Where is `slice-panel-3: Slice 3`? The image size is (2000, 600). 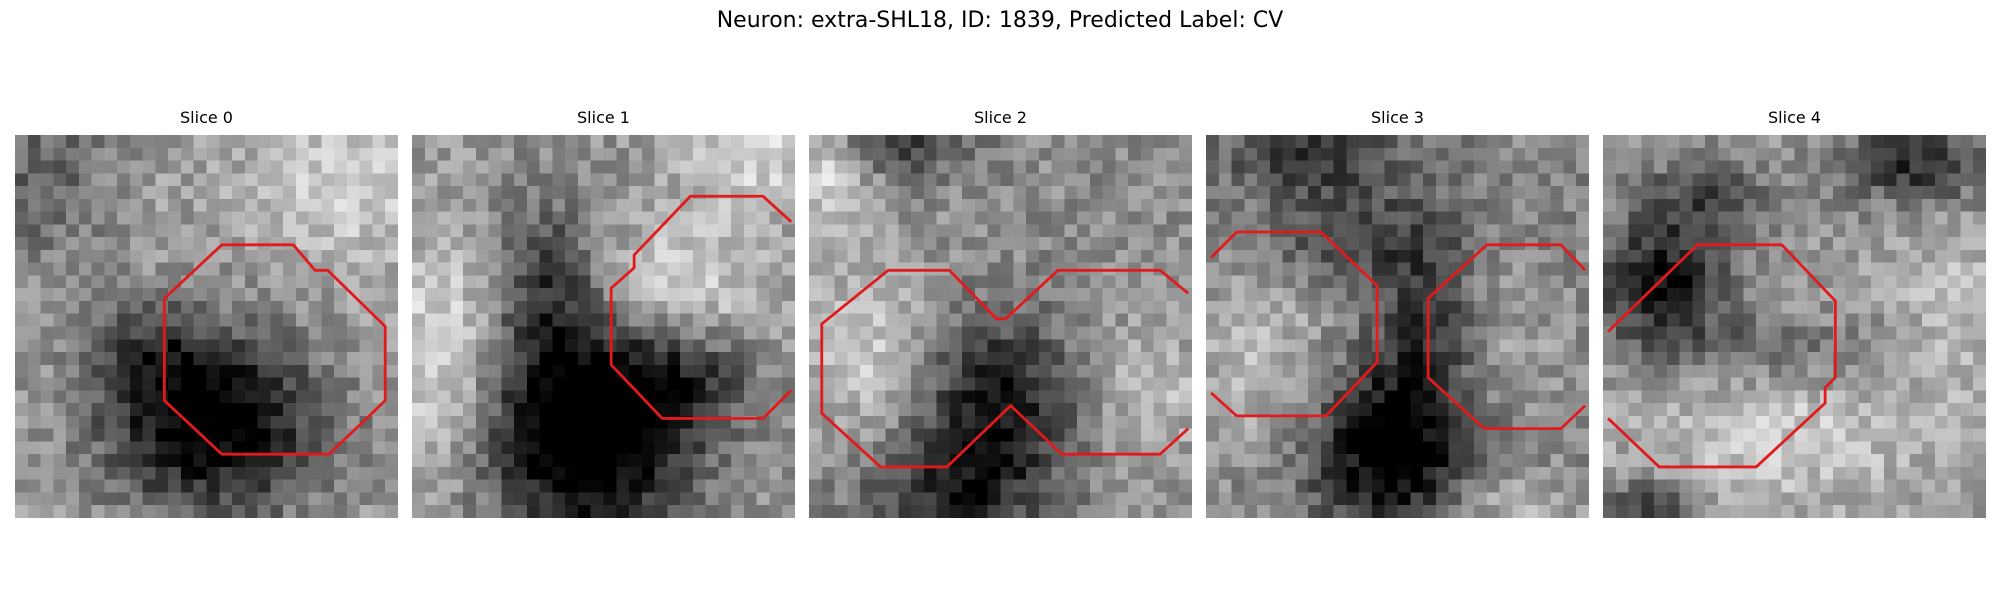
slice-panel-3: Slice 3 is located at coordinates (1397, 318).